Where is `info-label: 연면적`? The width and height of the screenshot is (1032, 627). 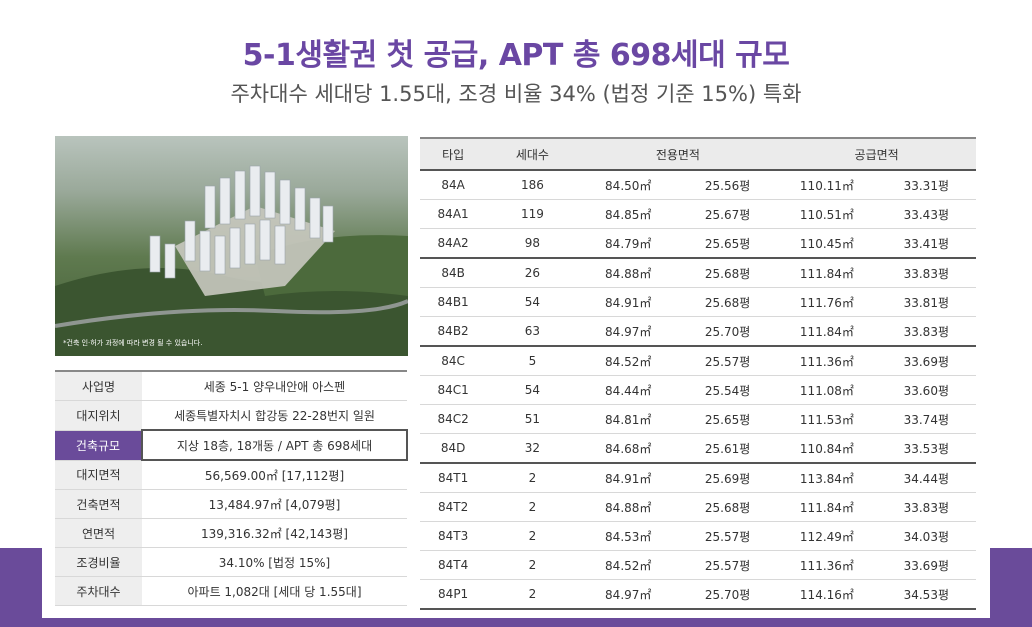 info-label: 연면적 is located at coordinates (98, 533).